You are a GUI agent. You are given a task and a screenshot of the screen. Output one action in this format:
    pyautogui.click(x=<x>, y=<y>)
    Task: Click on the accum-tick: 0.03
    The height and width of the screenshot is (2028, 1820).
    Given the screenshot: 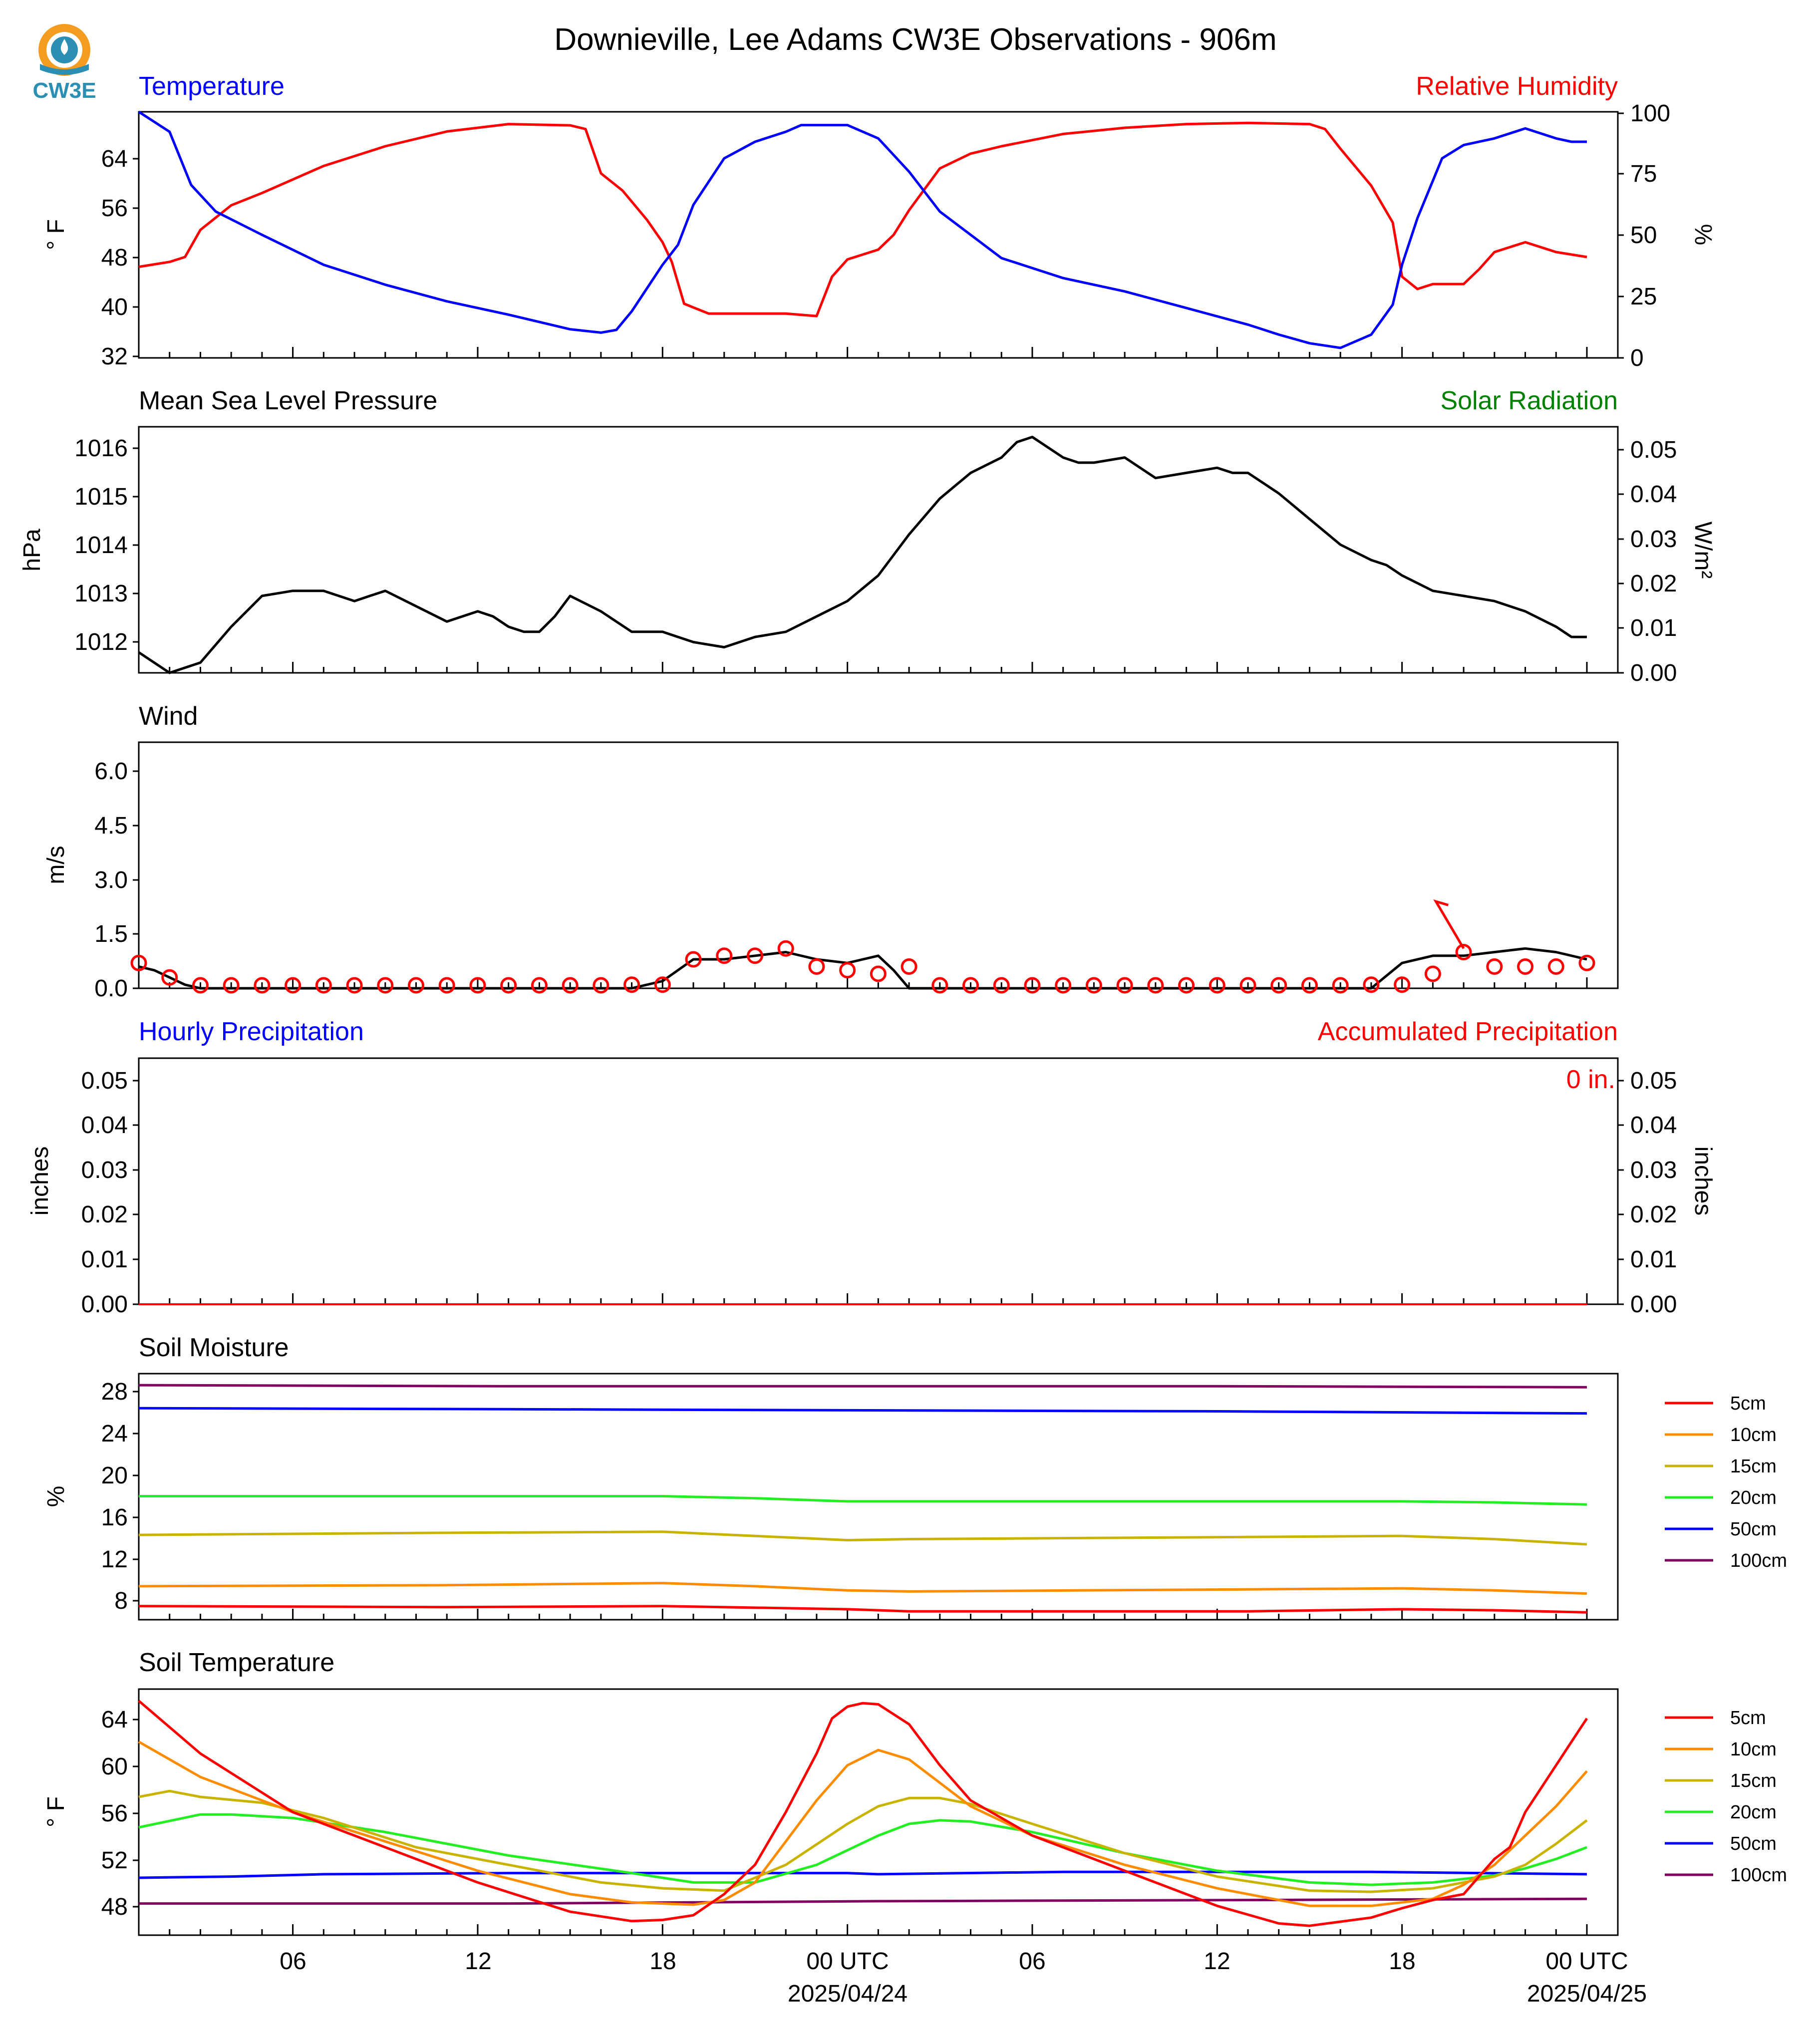 What is the action you would take?
    pyautogui.click(x=1653, y=1170)
    